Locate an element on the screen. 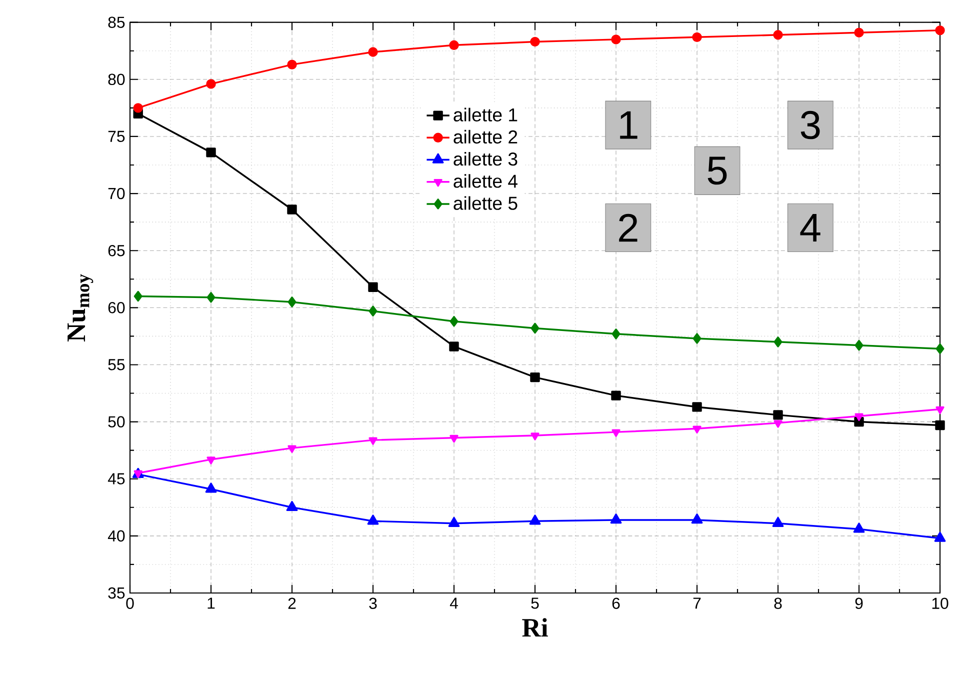 This screenshot has width=955, height=682. annotation: 5 is located at coordinates (717, 170).